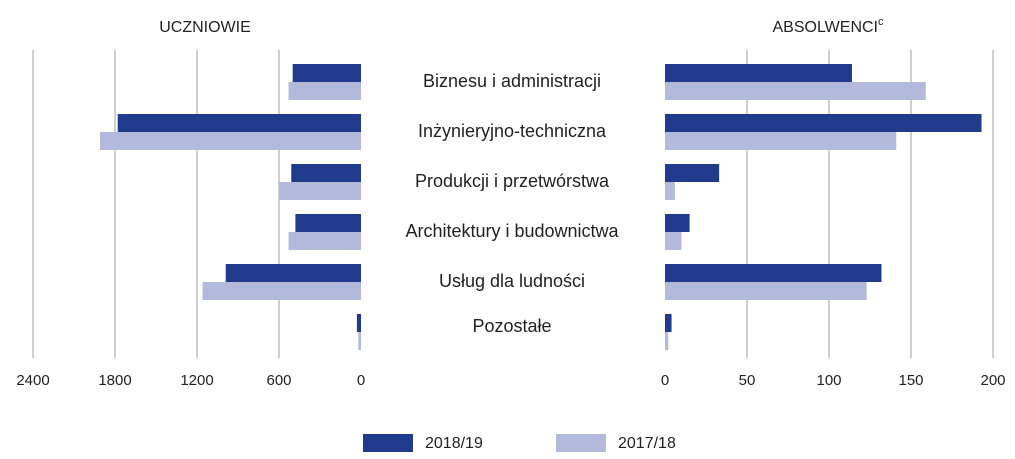  Describe the element at coordinates (512, 81) in the screenshot. I see `category-label: Biznesu i administracji` at that location.